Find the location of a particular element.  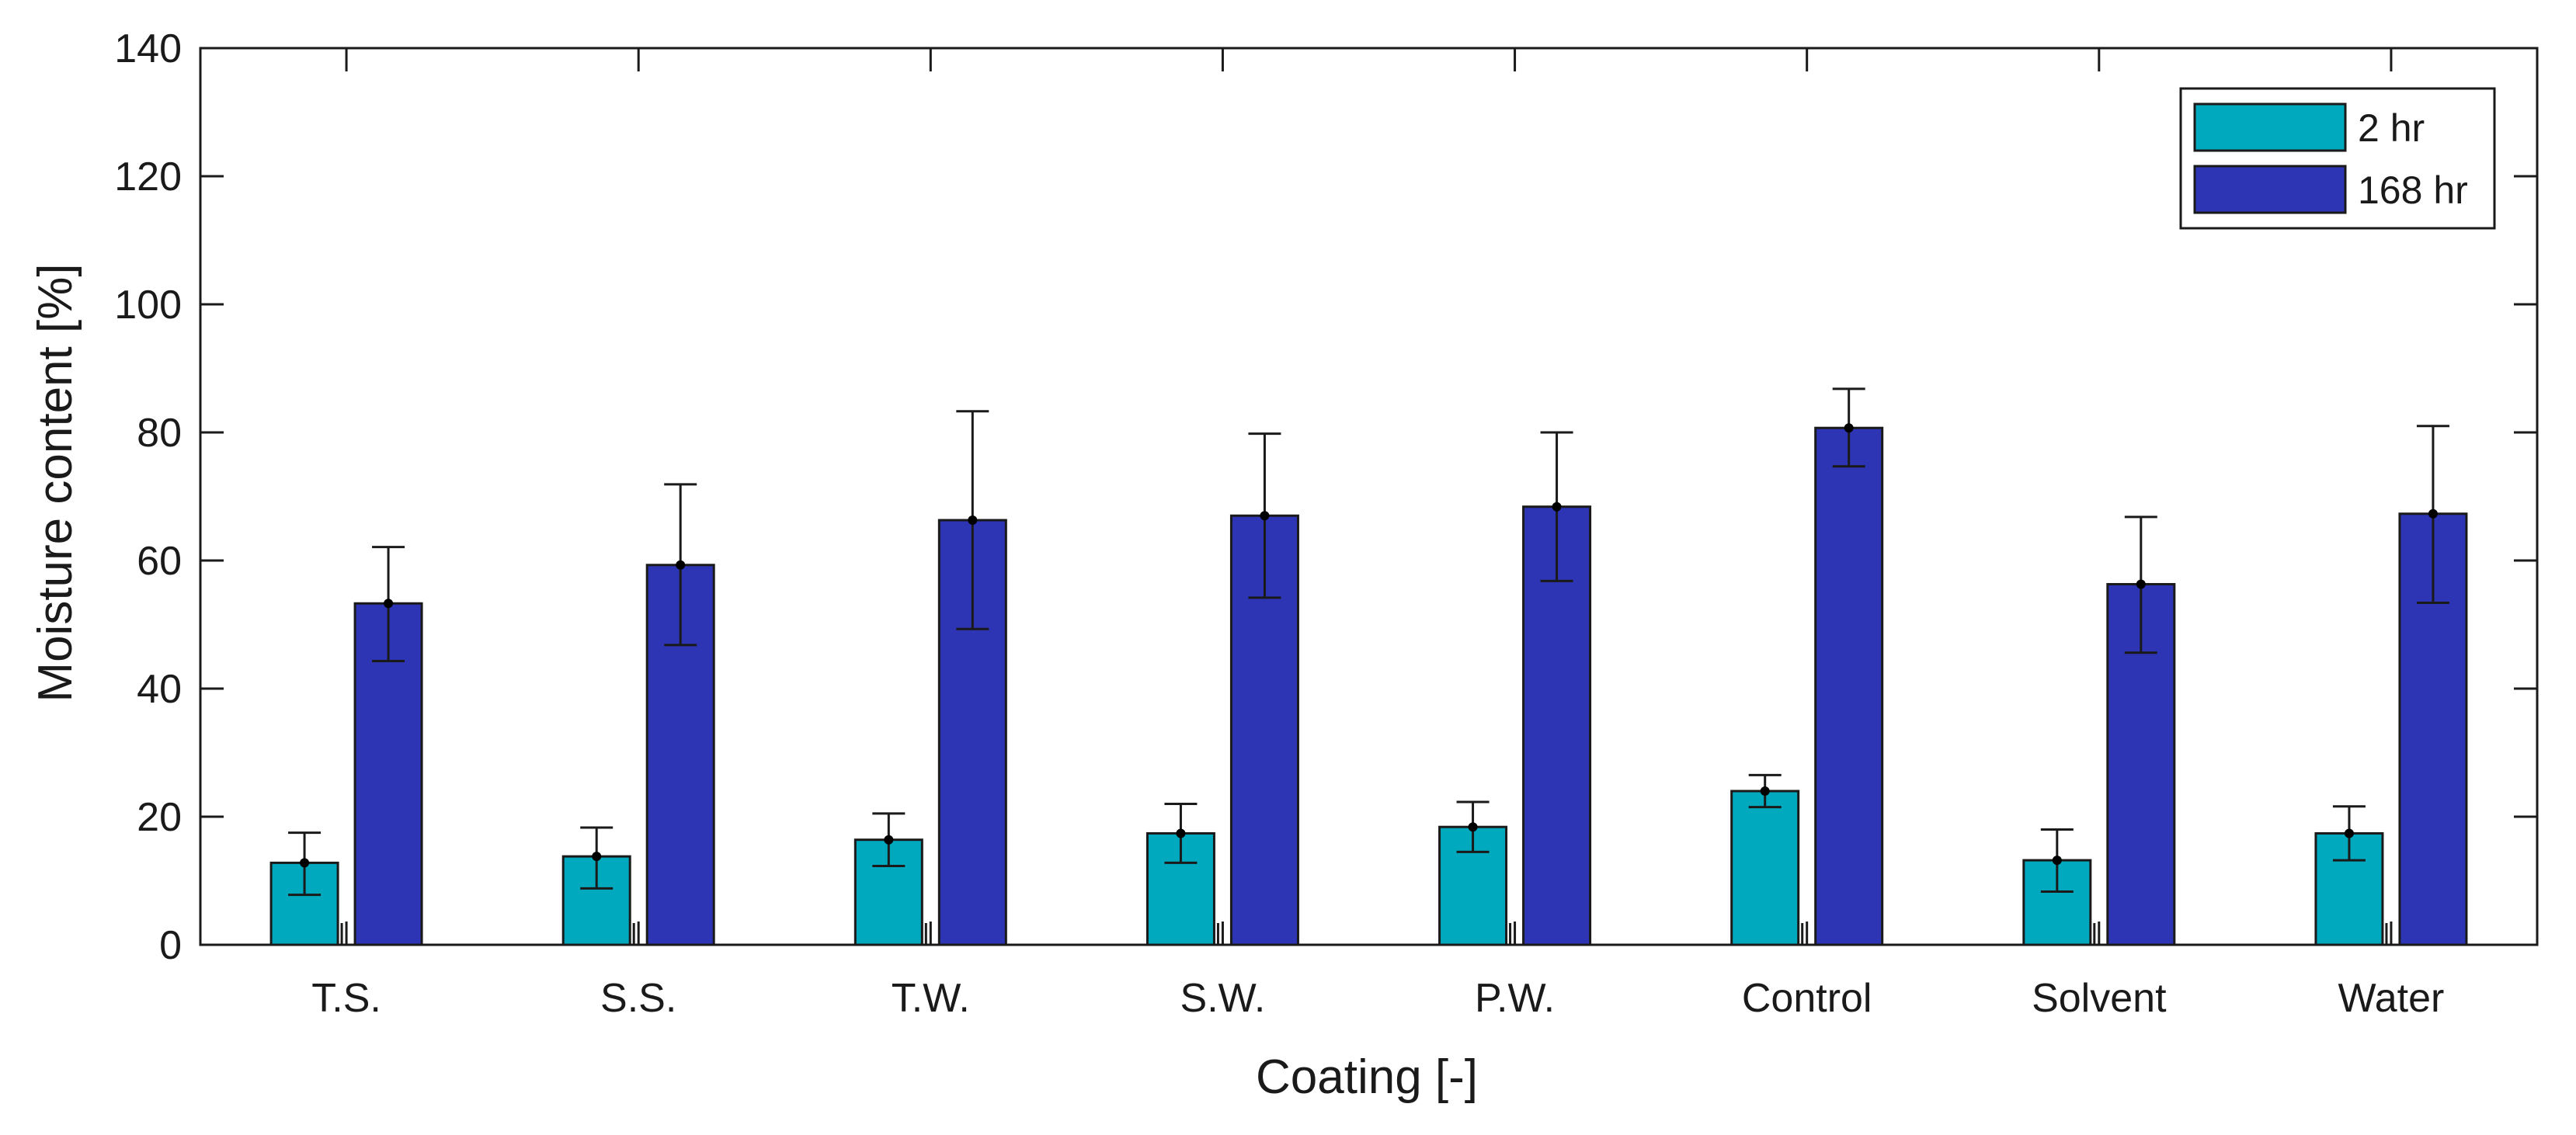

x-tick-label: T.S. is located at coordinates (346, 998).